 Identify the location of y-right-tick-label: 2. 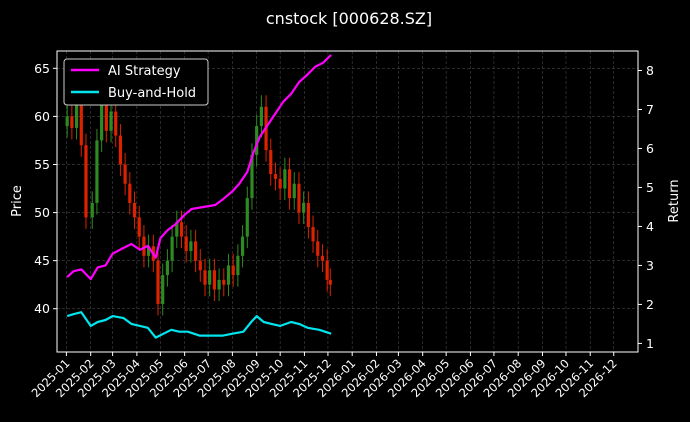
(650, 304).